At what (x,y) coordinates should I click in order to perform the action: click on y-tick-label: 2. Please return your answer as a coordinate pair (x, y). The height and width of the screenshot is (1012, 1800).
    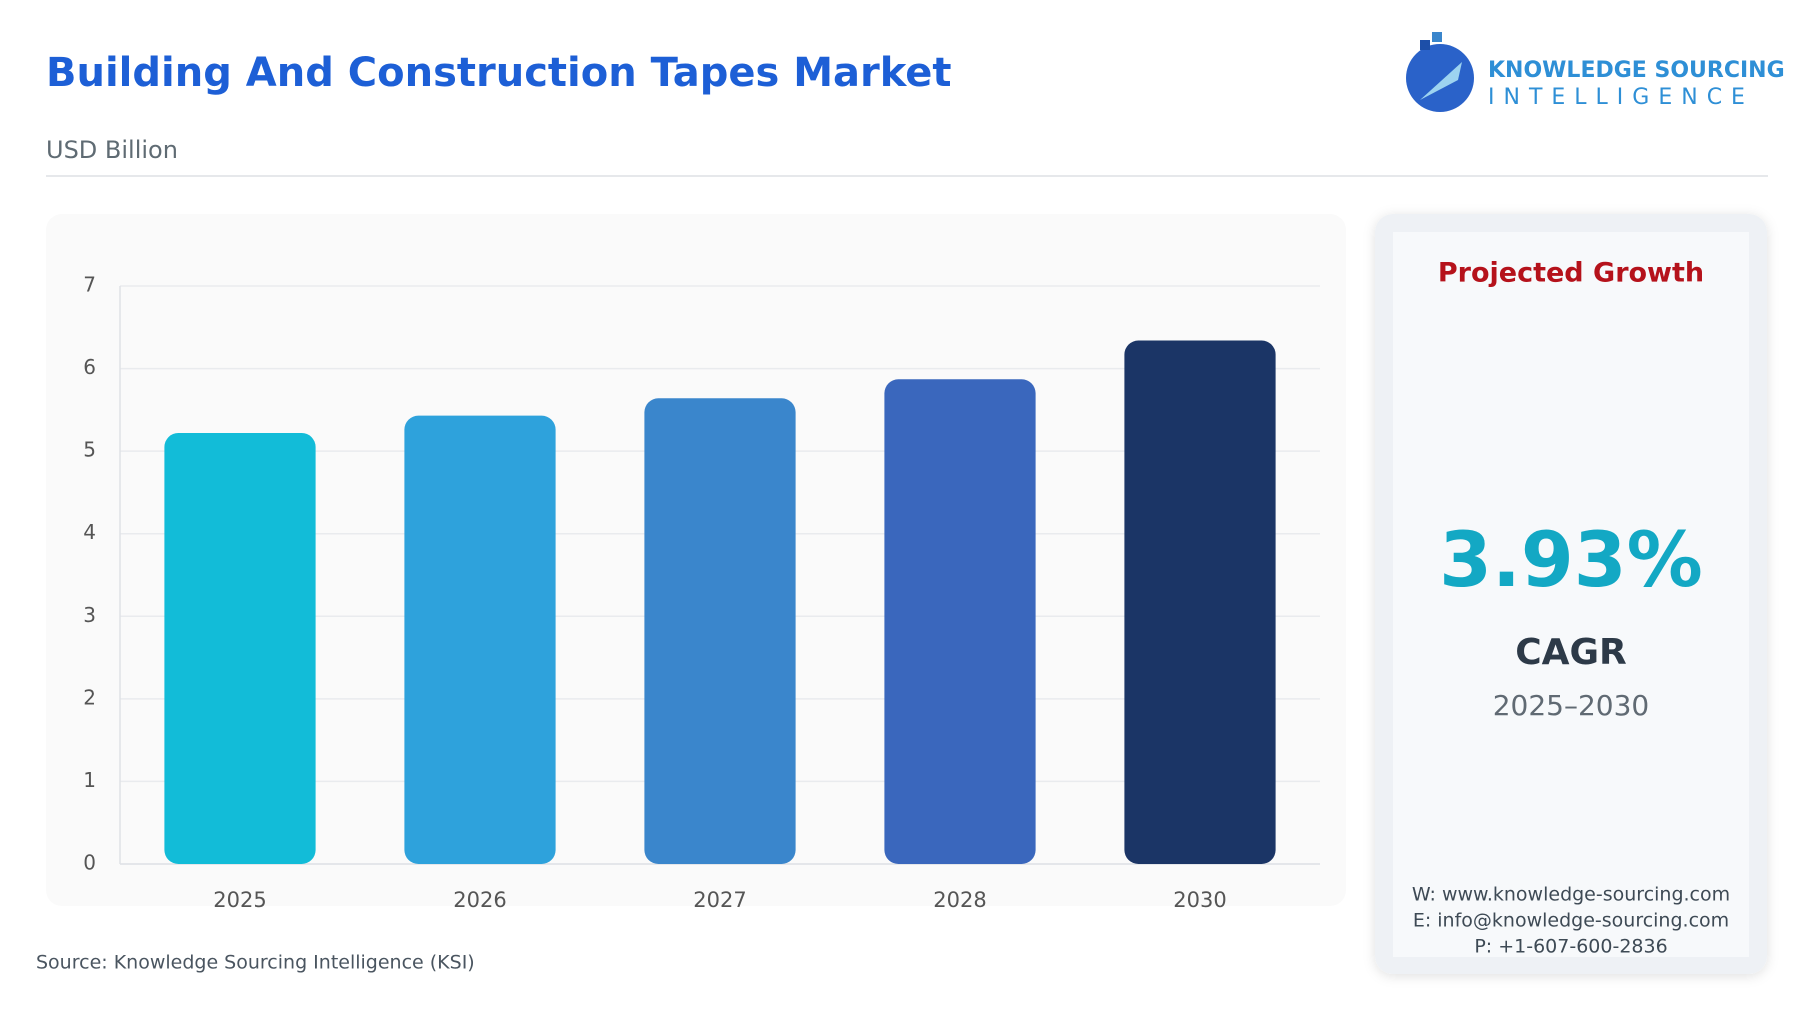
    Looking at the image, I should click on (89, 697).